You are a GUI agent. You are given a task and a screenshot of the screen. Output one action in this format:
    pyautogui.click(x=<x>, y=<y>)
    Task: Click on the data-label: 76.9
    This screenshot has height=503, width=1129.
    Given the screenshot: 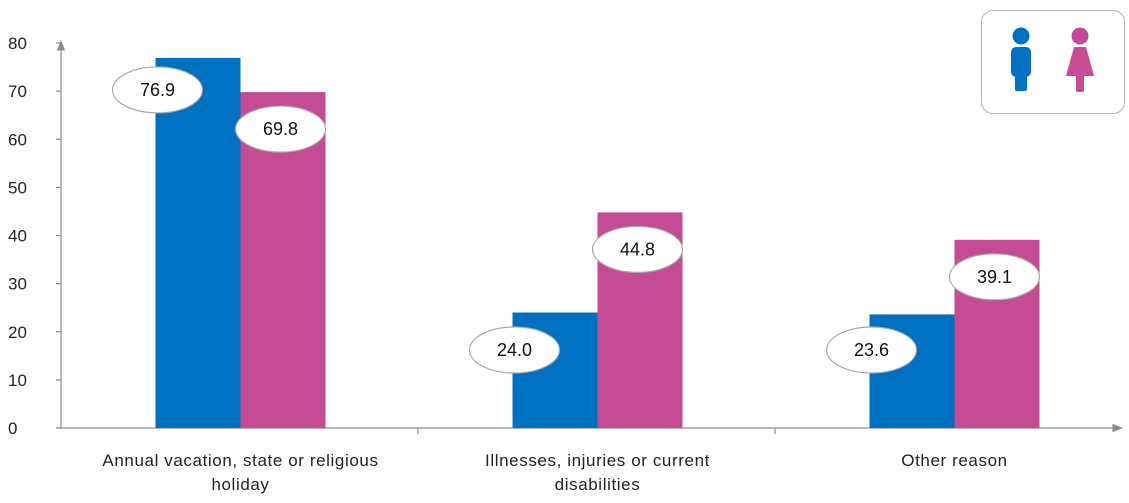 What is the action you would take?
    pyautogui.click(x=157, y=90)
    